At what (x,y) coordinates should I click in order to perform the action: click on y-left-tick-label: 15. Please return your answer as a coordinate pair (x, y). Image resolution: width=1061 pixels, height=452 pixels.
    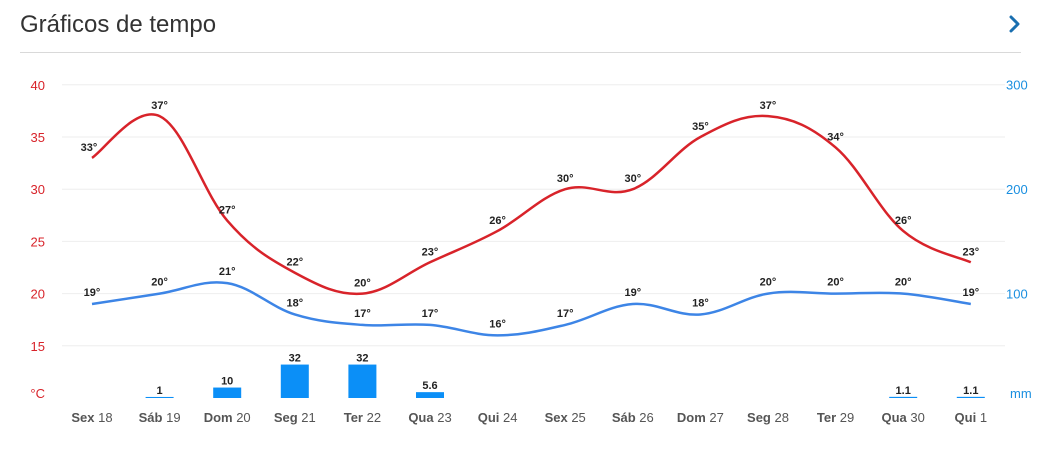
    Looking at the image, I should click on (38, 346).